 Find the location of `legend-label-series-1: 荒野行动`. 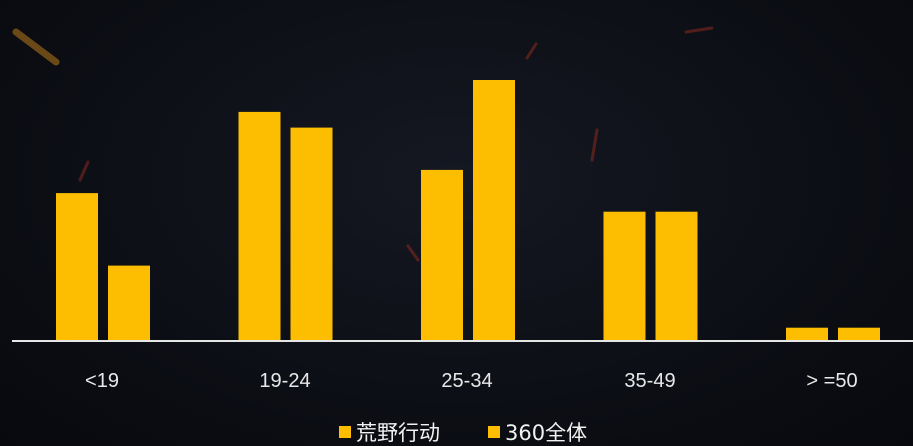

legend-label-series-1: 荒野行动 is located at coordinates (398, 433).